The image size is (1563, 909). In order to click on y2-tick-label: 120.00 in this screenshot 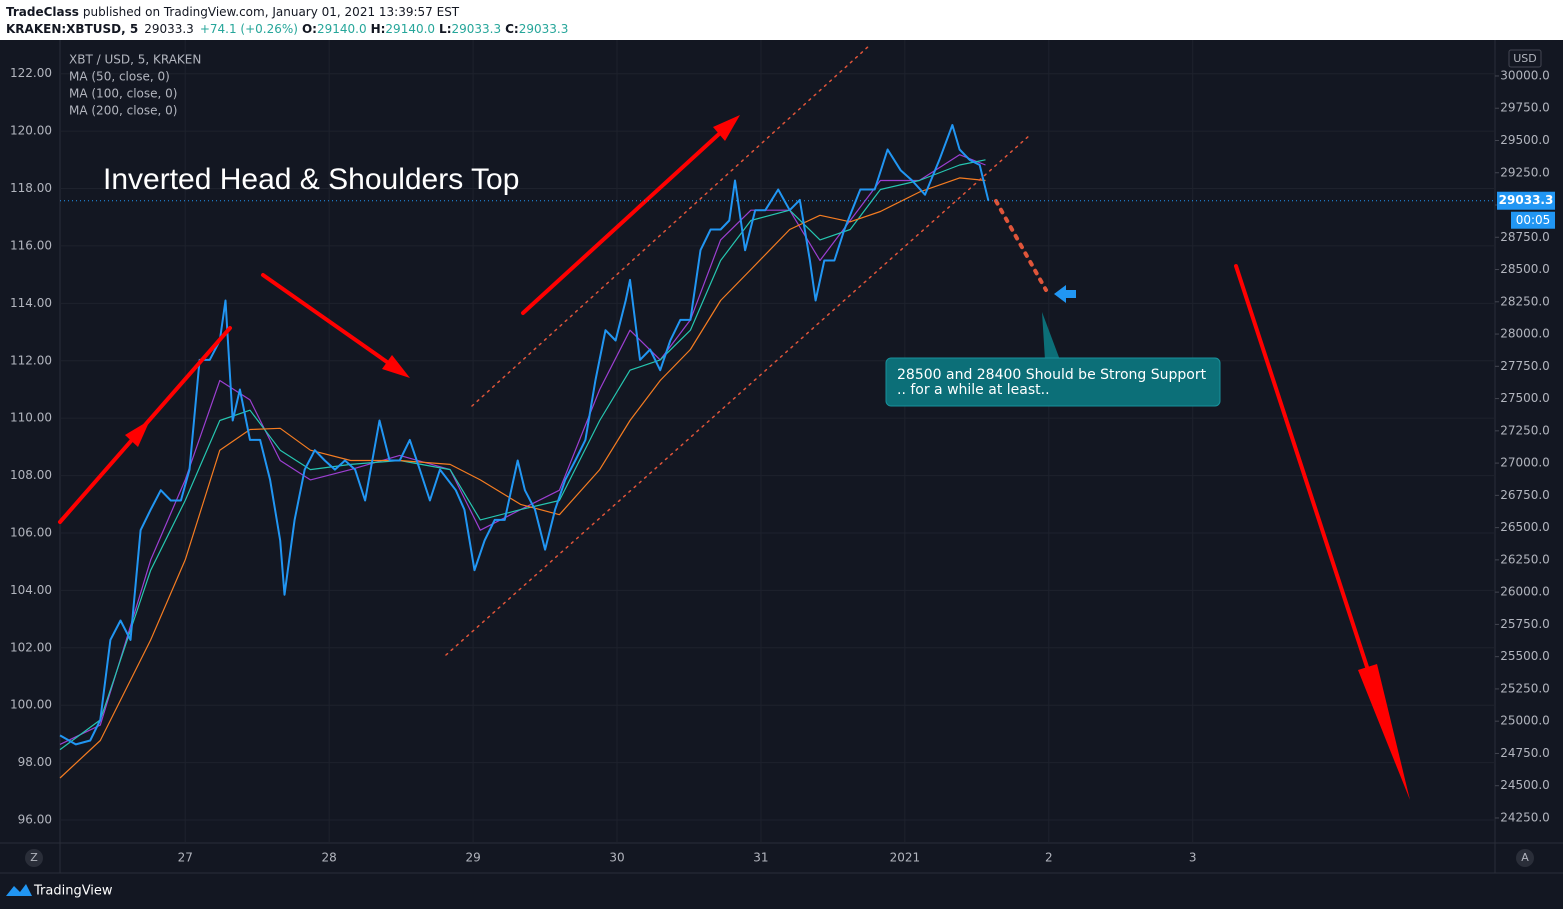, I will do `click(31, 131)`.